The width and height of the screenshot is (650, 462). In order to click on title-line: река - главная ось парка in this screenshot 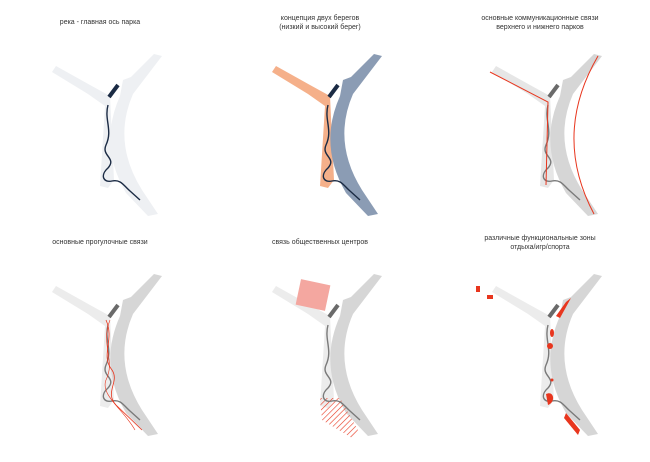, I will do `click(100, 22)`.